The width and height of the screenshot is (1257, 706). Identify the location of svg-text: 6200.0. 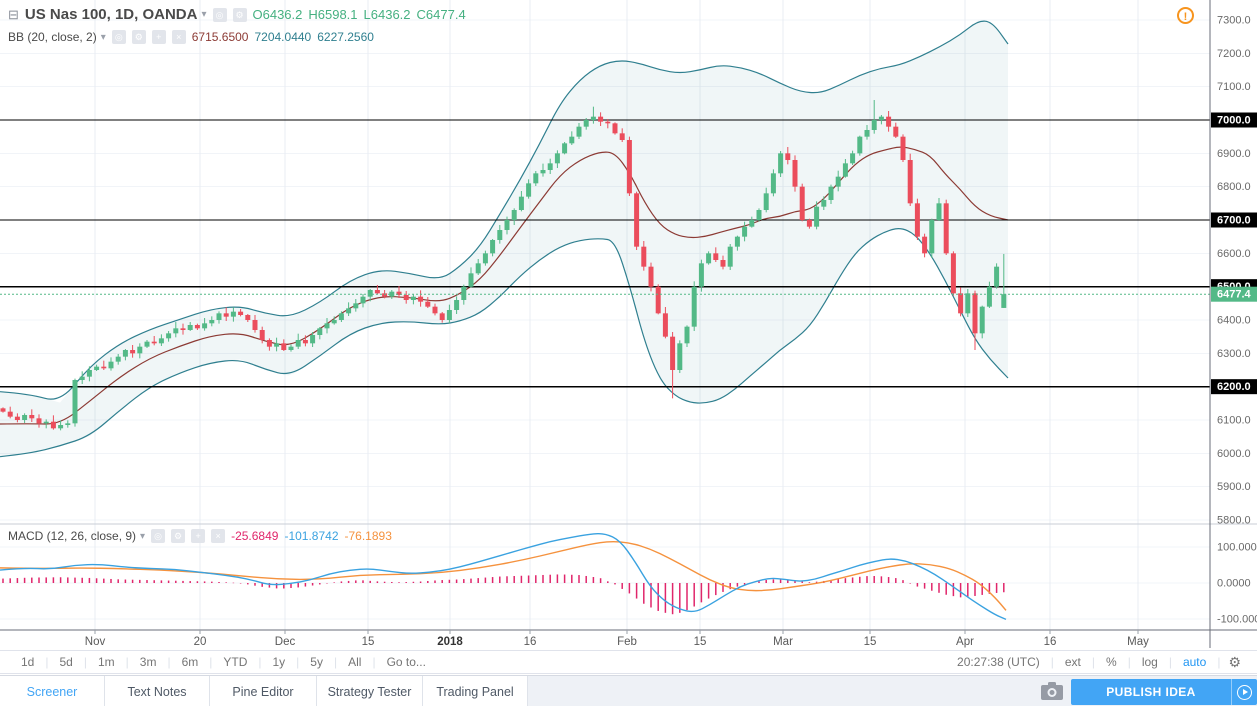
(1234, 387).